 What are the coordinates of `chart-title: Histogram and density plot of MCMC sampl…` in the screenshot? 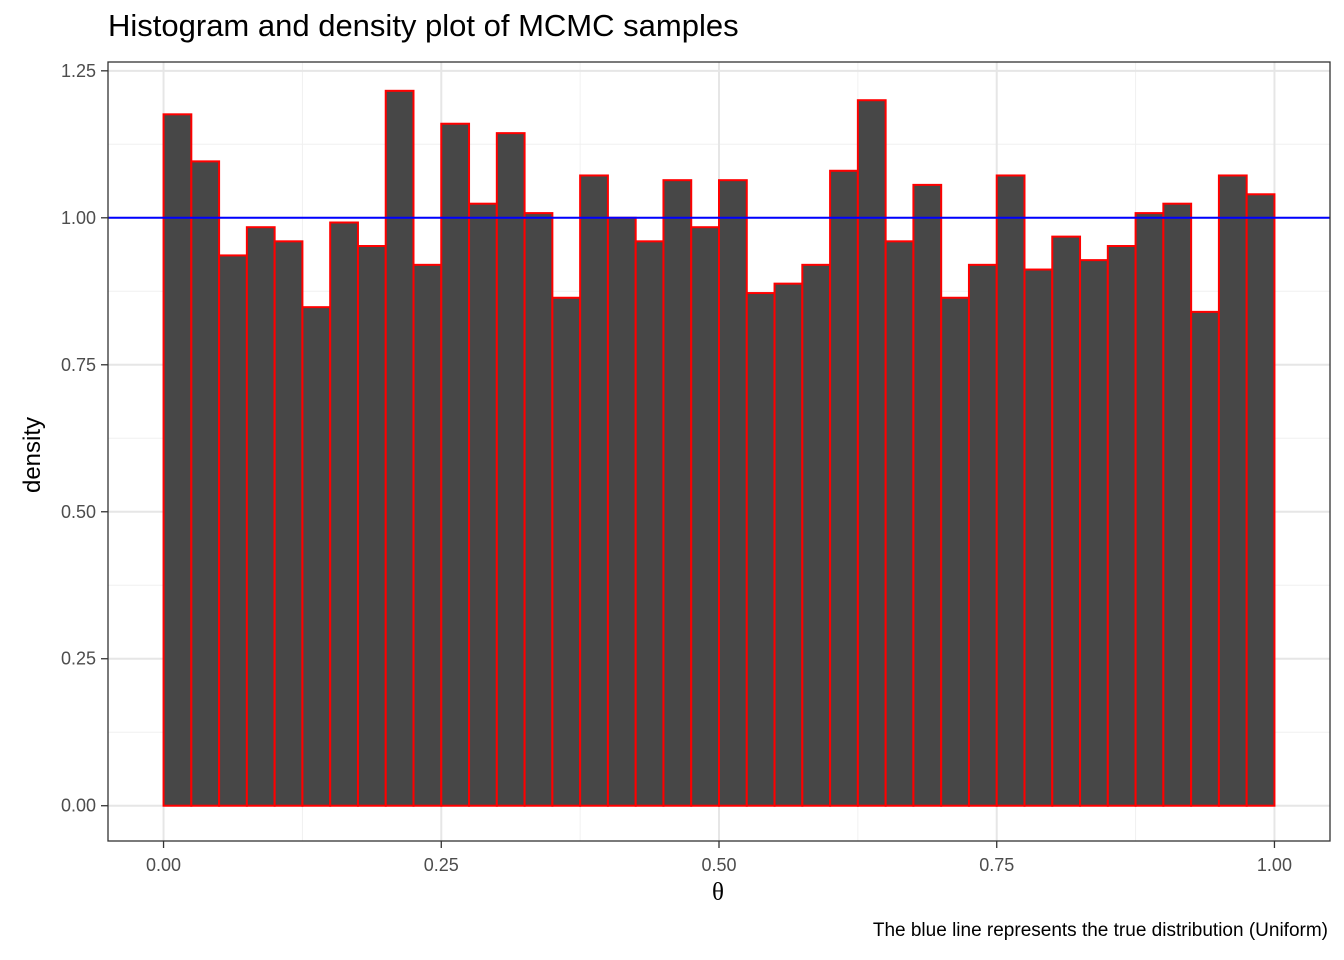 It's located at (423, 25).